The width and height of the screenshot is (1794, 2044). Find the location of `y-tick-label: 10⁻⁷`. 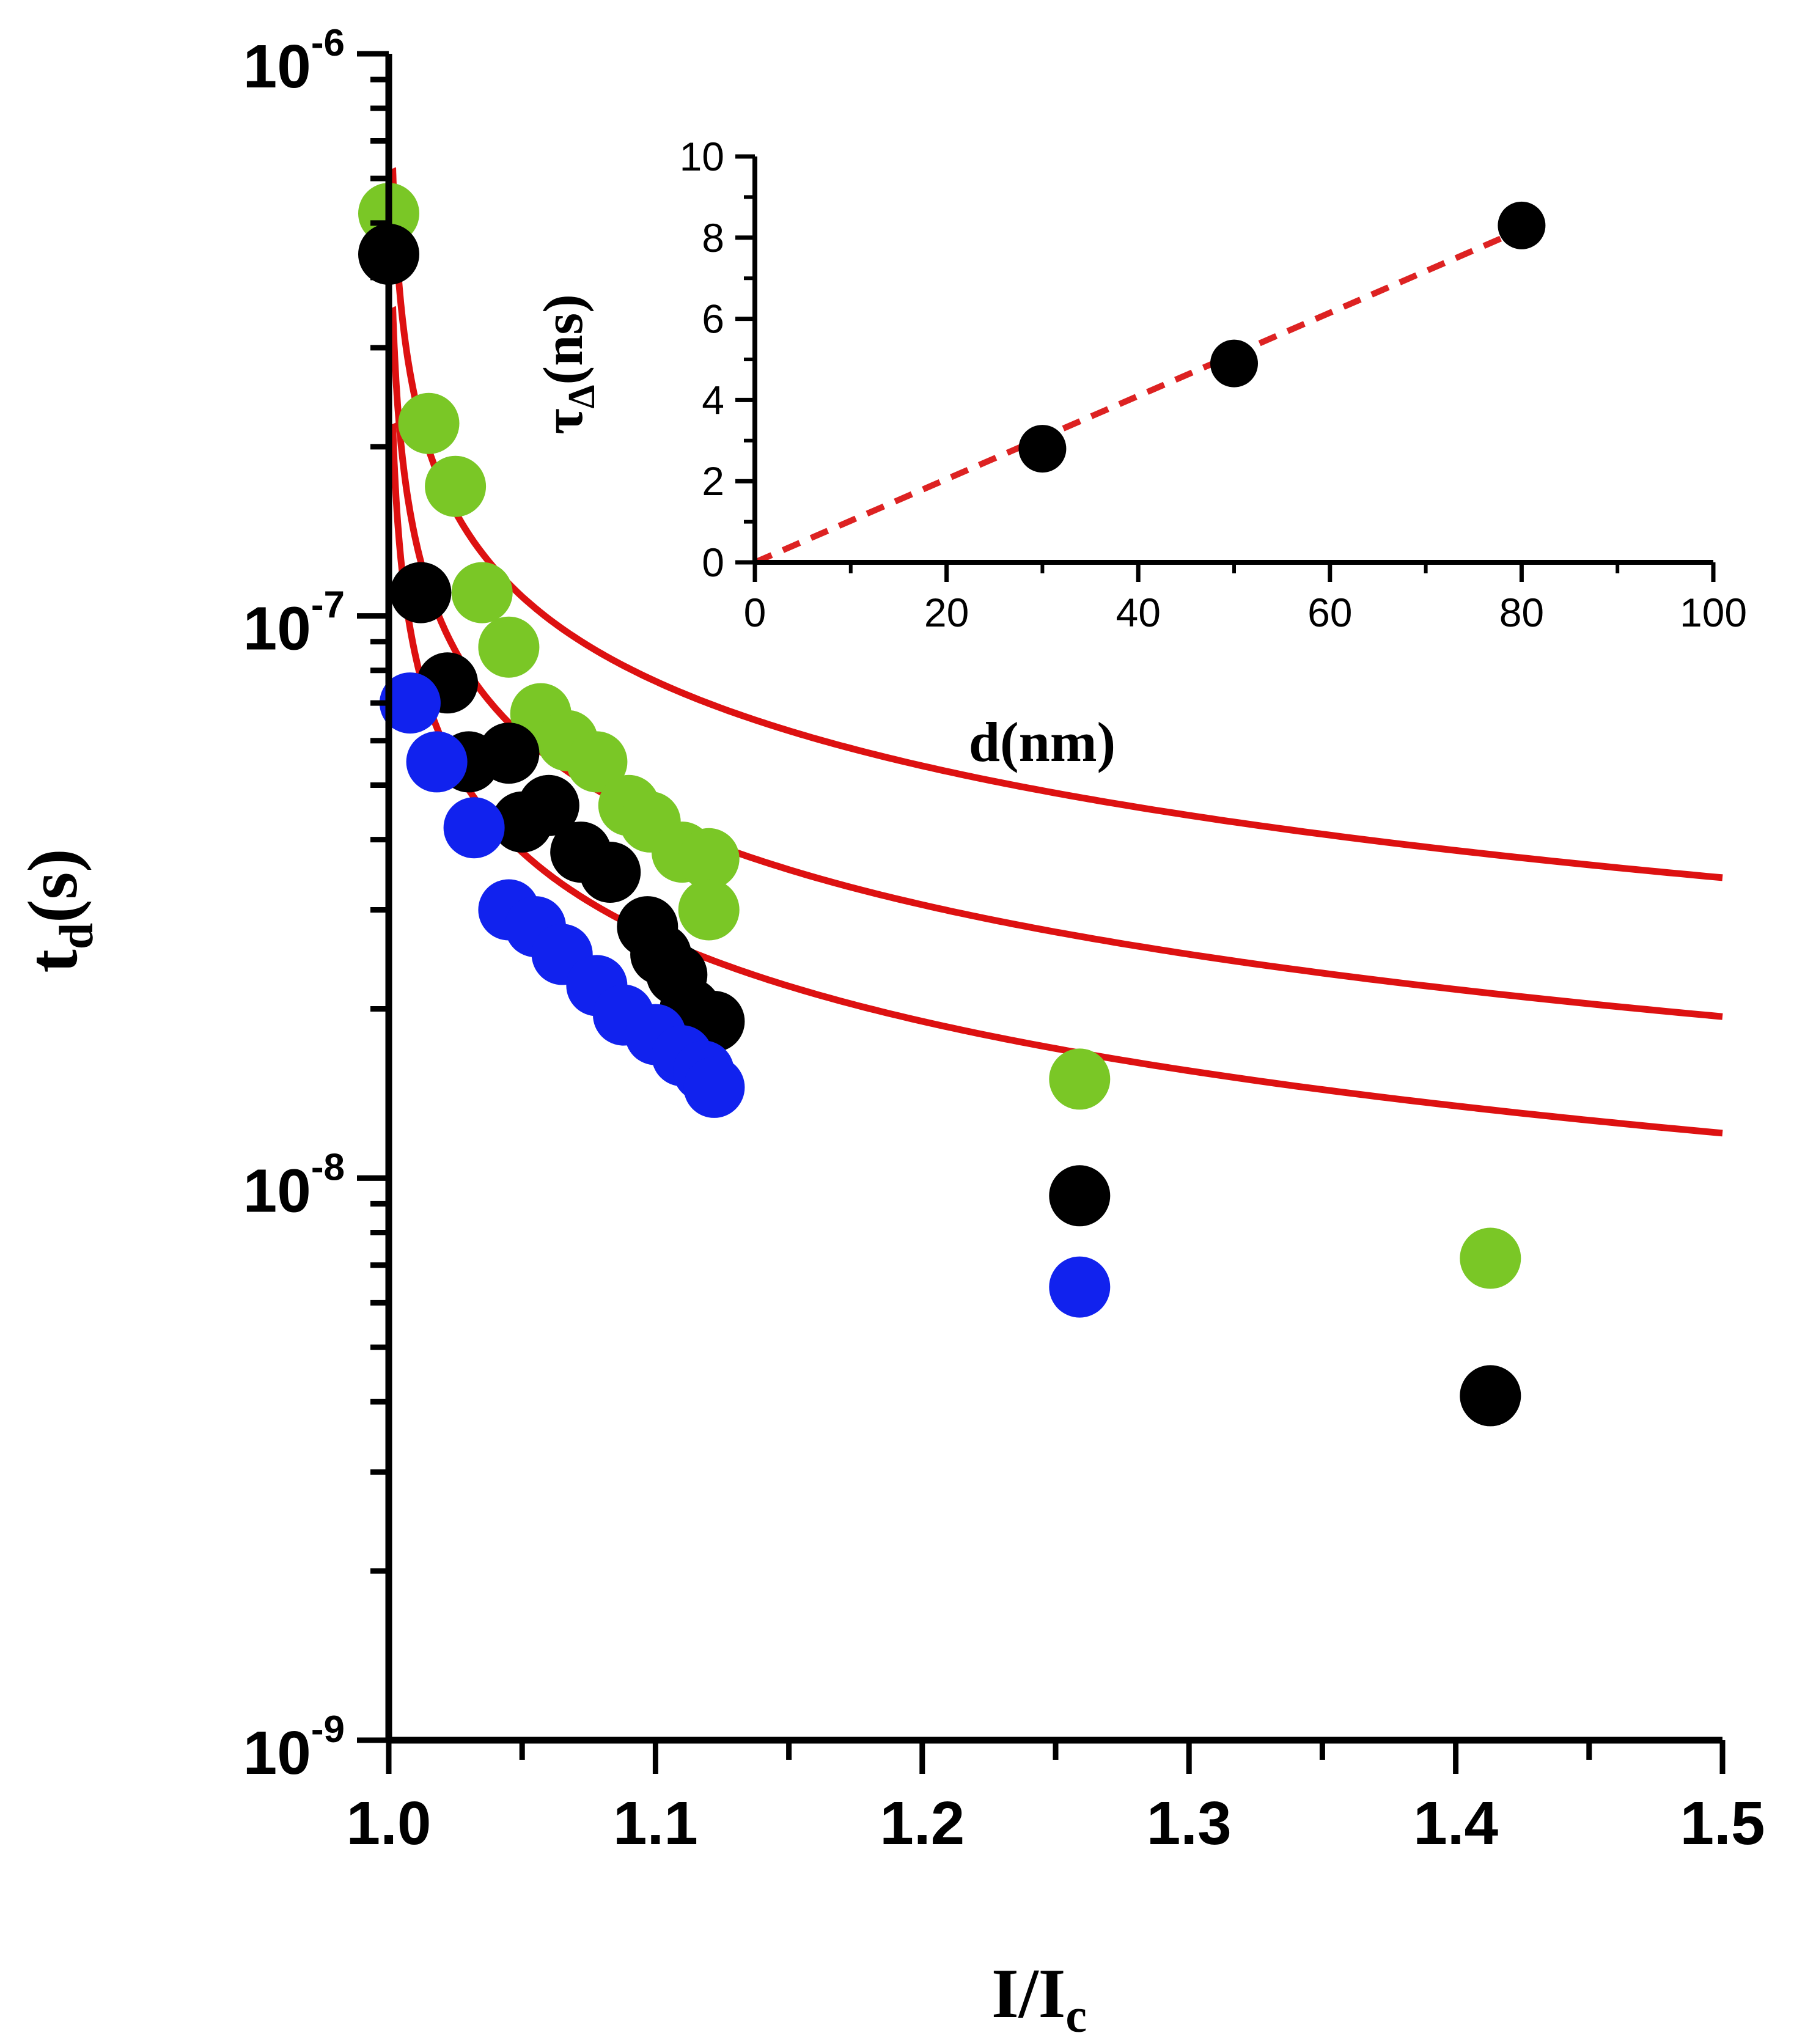

y-tick-label: 10⁻⁷ is located at coordinates (294, 623).